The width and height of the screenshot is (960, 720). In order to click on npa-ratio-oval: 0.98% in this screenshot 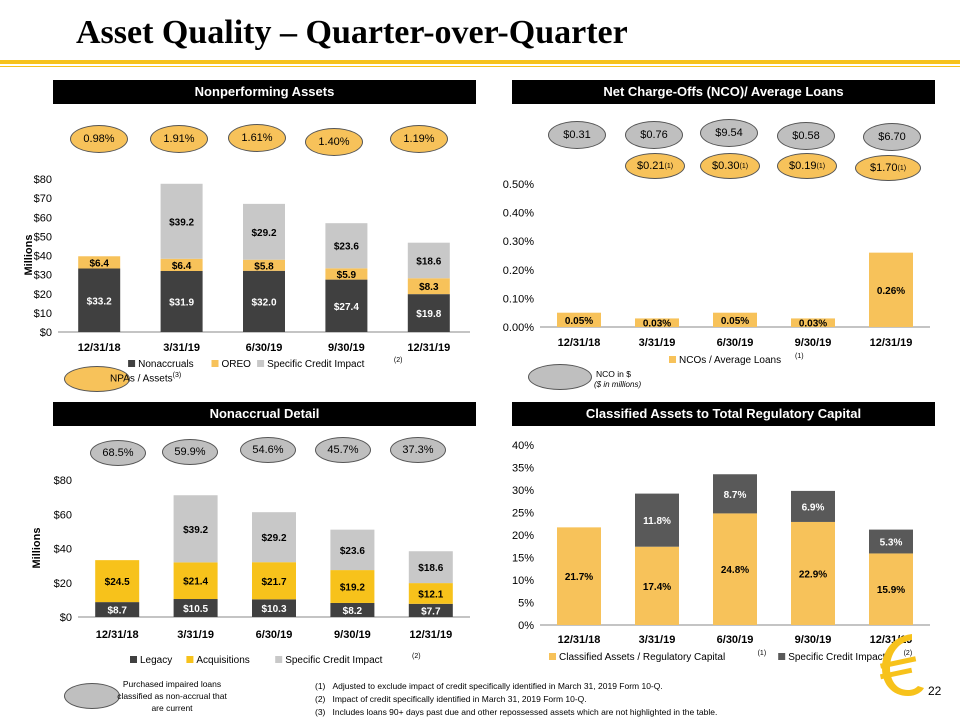, I will do `click(99, 139)`.